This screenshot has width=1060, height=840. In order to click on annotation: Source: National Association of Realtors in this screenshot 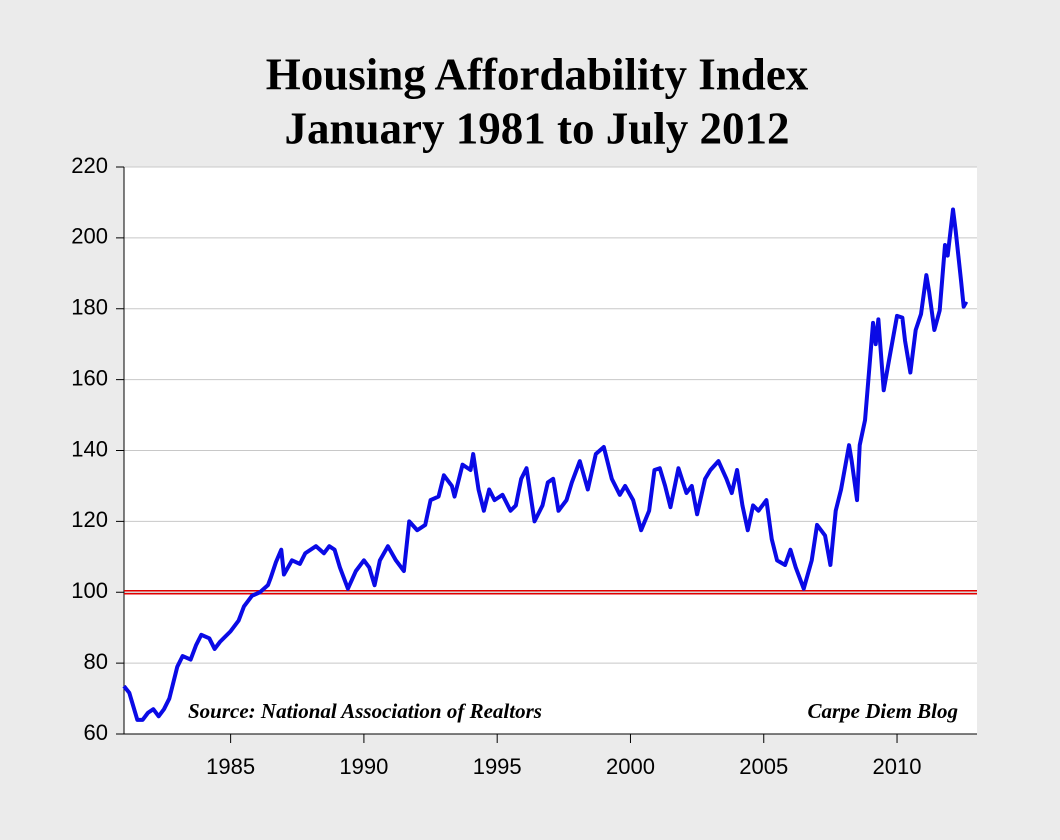, I will do `click(365, 711)`.